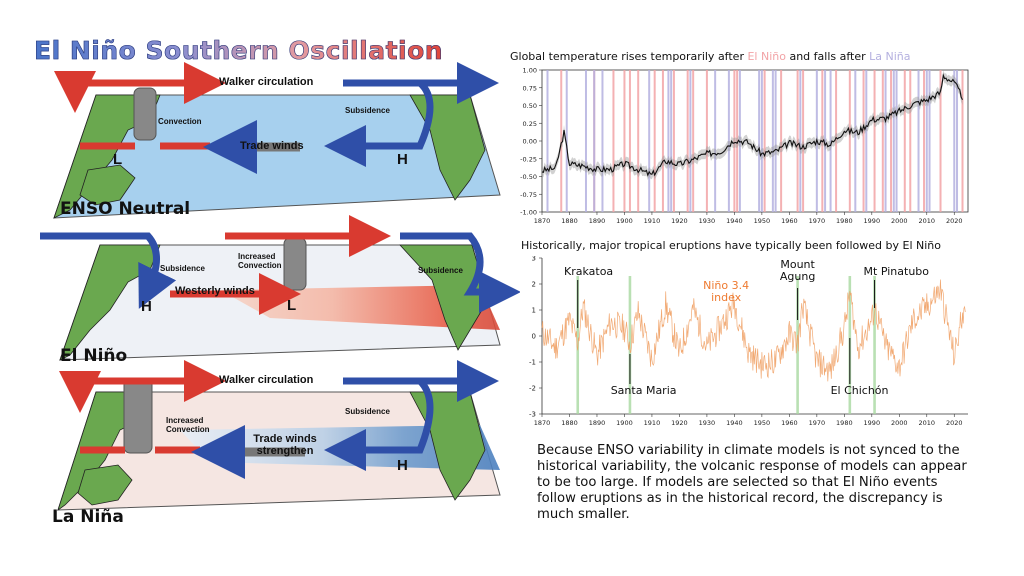  I want to click on x-tick-label: 2000, so click(899, 423).